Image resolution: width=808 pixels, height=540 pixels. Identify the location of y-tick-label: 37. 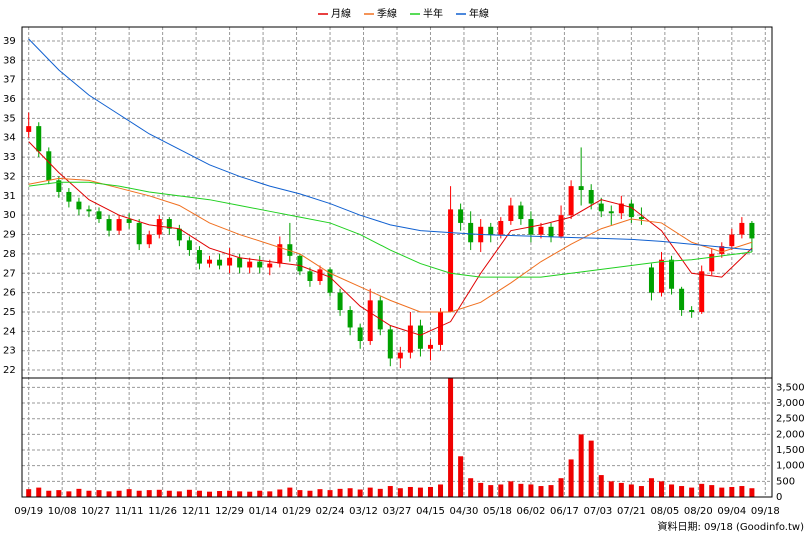
(9, 80).